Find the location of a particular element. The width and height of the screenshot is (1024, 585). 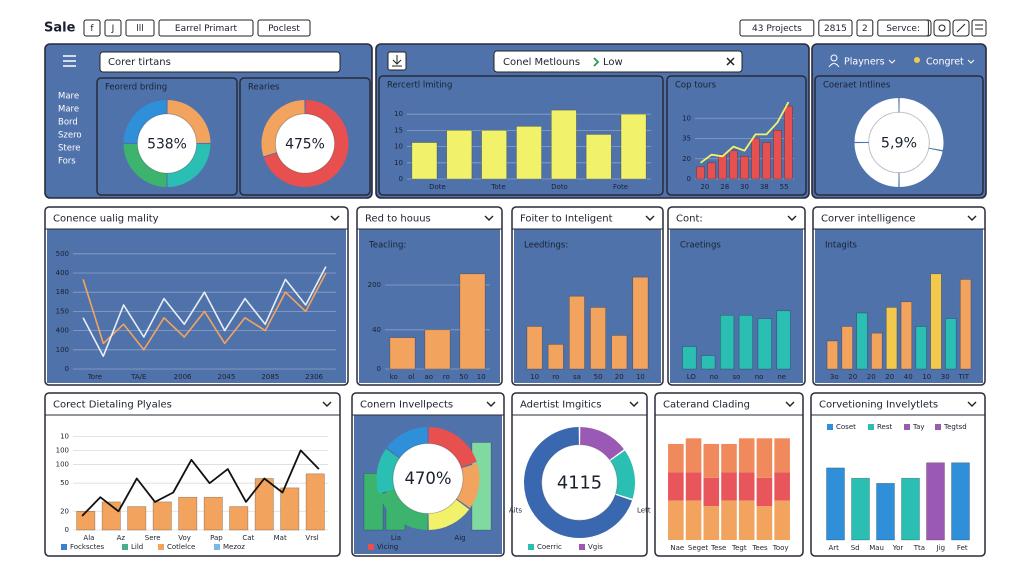

x-tick-label: 55 is located at coordinates (784, 187).